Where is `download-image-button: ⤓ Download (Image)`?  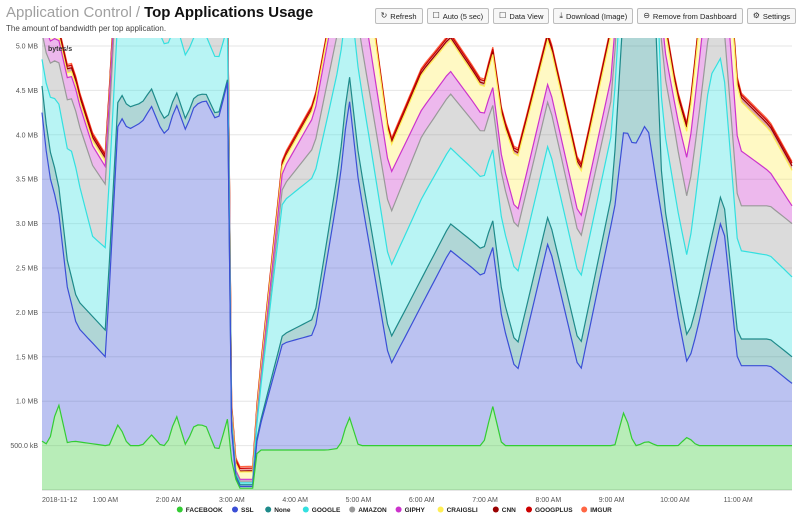 download-image-button: ⤓ Download (Image) is located at coordinates (593, 16).